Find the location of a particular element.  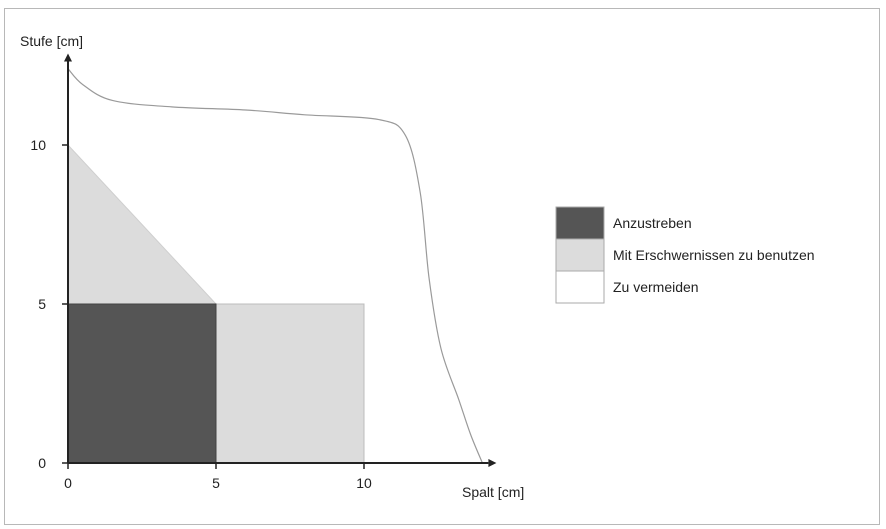

y-axis-label: Stufe [cm] is located at coordinates (51, 41).